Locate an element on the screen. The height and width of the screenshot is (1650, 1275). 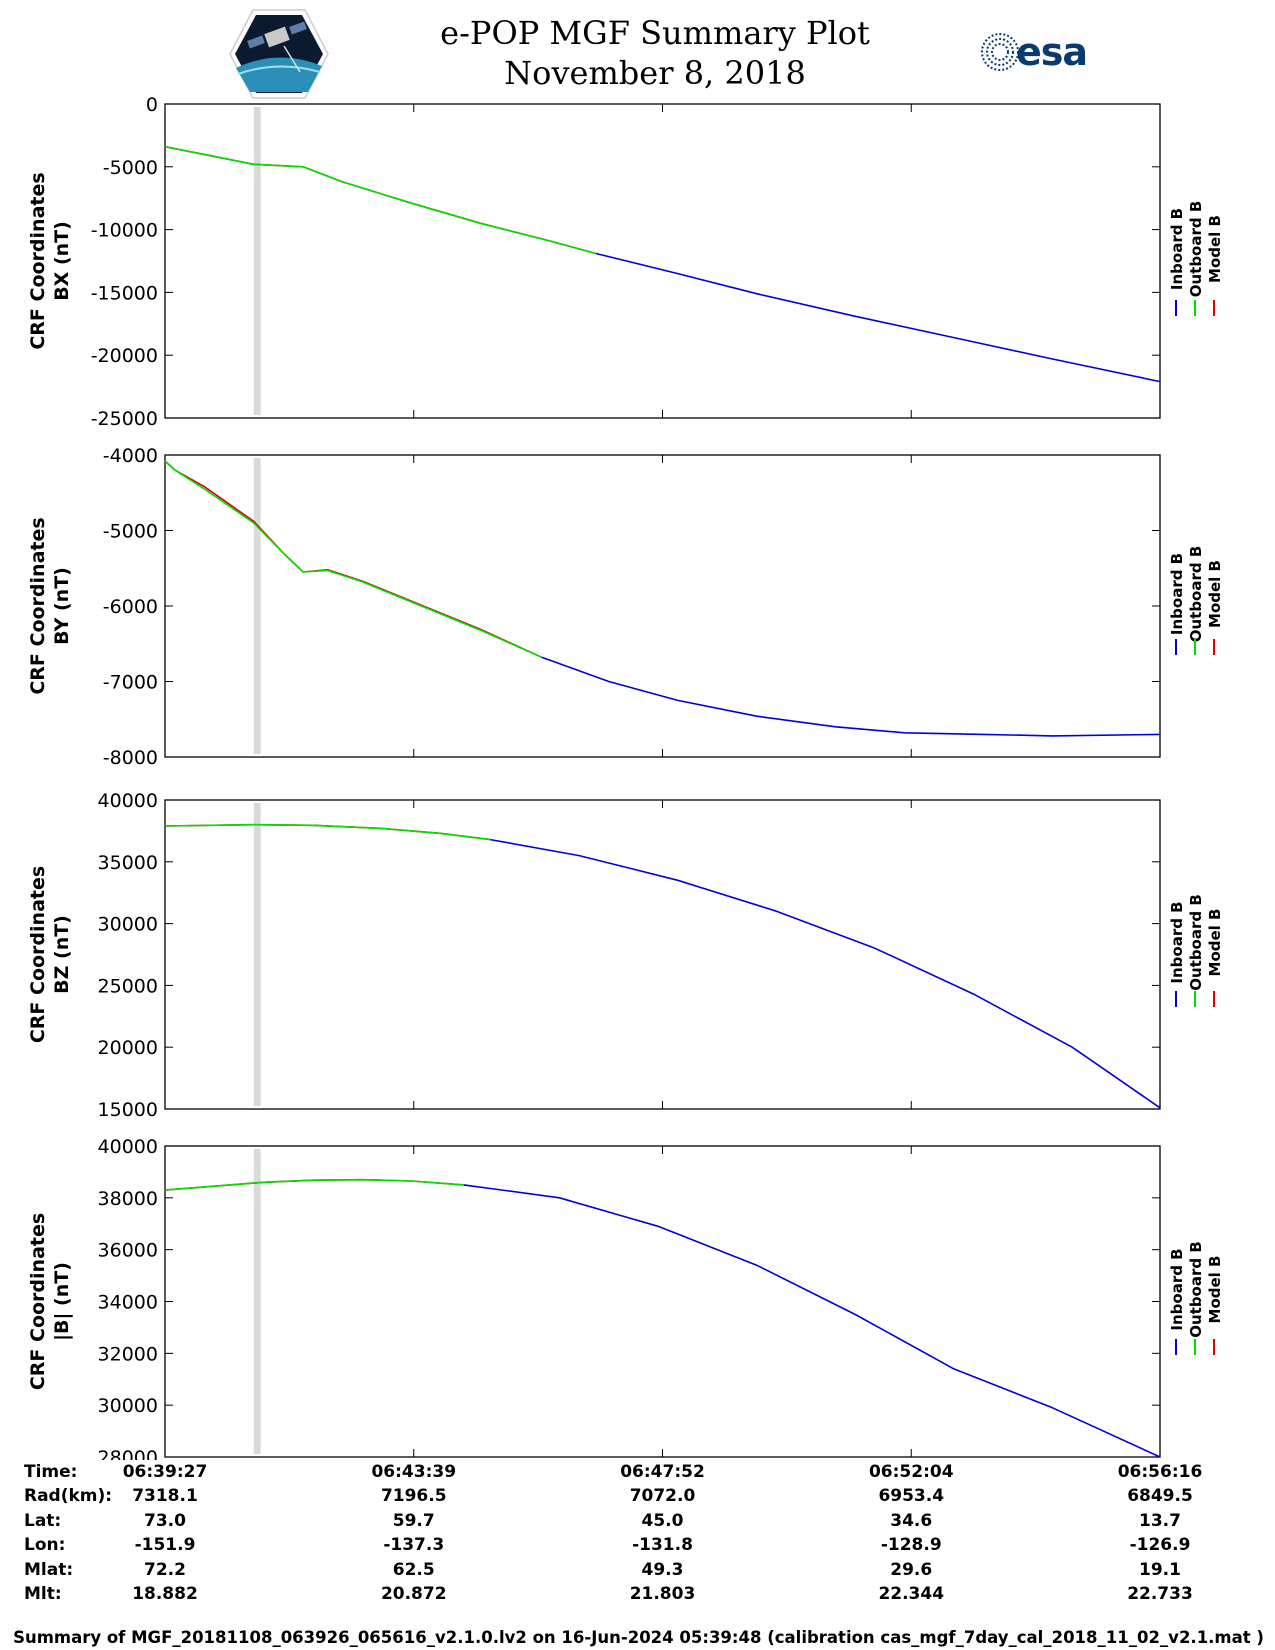
ytick-label: -10000 is located at coordinates (124, 231).